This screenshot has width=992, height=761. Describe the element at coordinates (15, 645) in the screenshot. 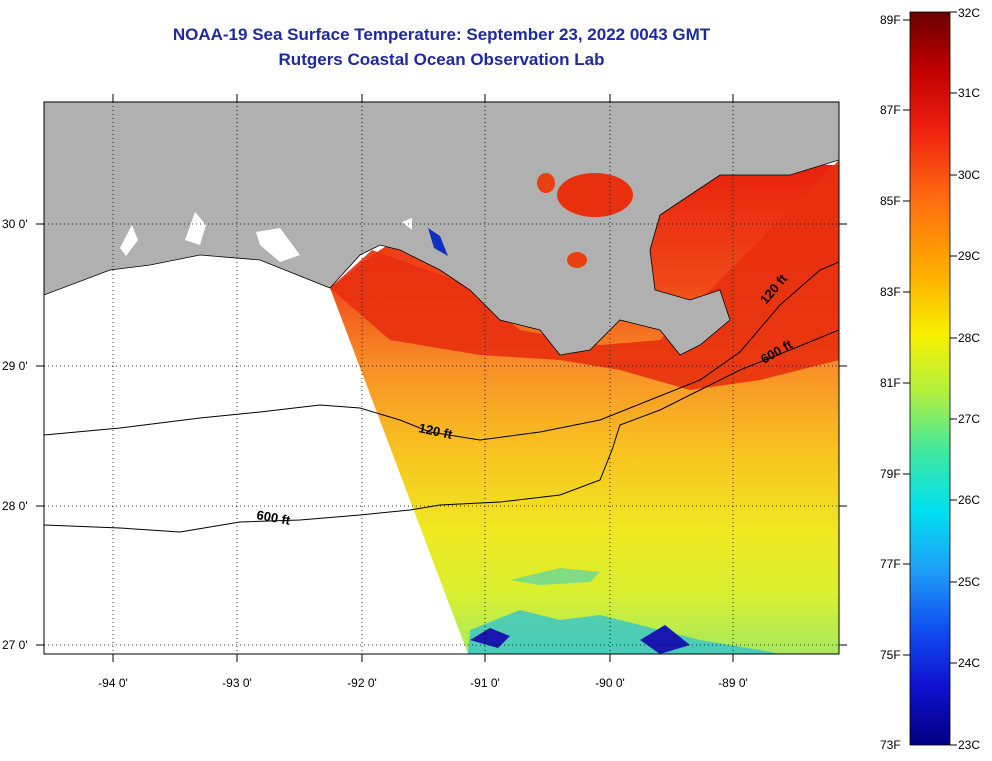

I see `lat-label-27: 27 0'` at that location.